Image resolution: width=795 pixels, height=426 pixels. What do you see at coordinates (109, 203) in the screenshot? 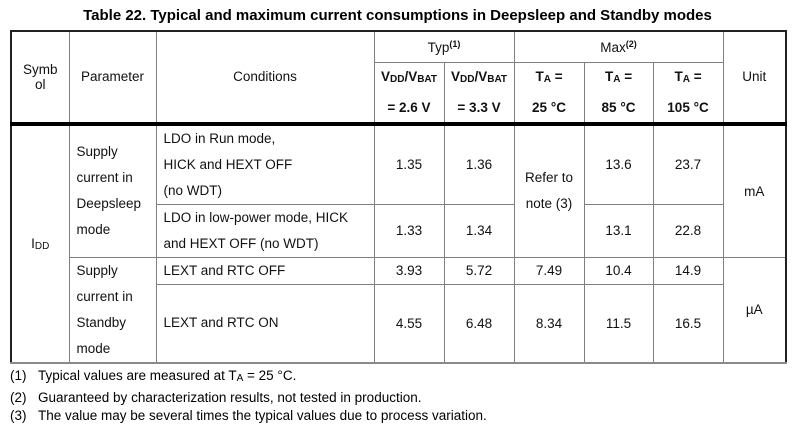
I see `text-line: Deepsleep` at bounding box center [109, 203].